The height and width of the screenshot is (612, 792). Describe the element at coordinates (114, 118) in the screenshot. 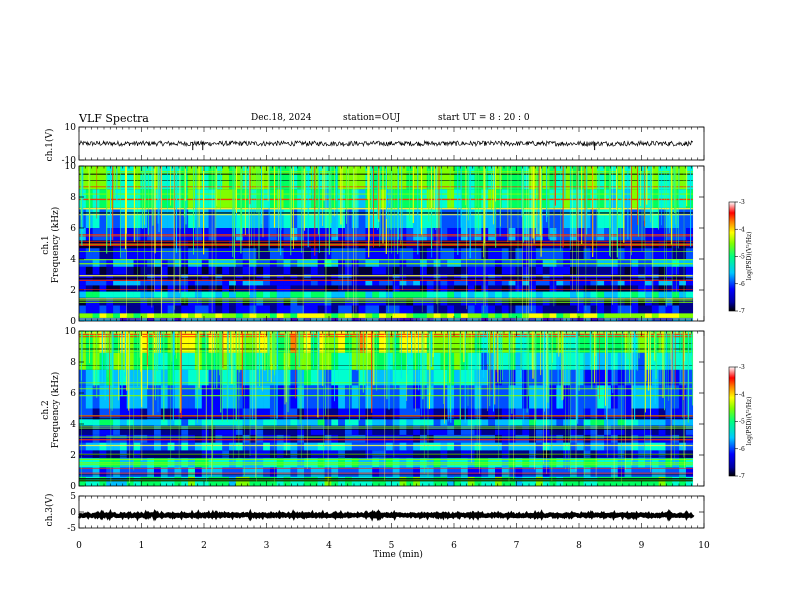

I see `chart-title: VLF Spectra` at that location.